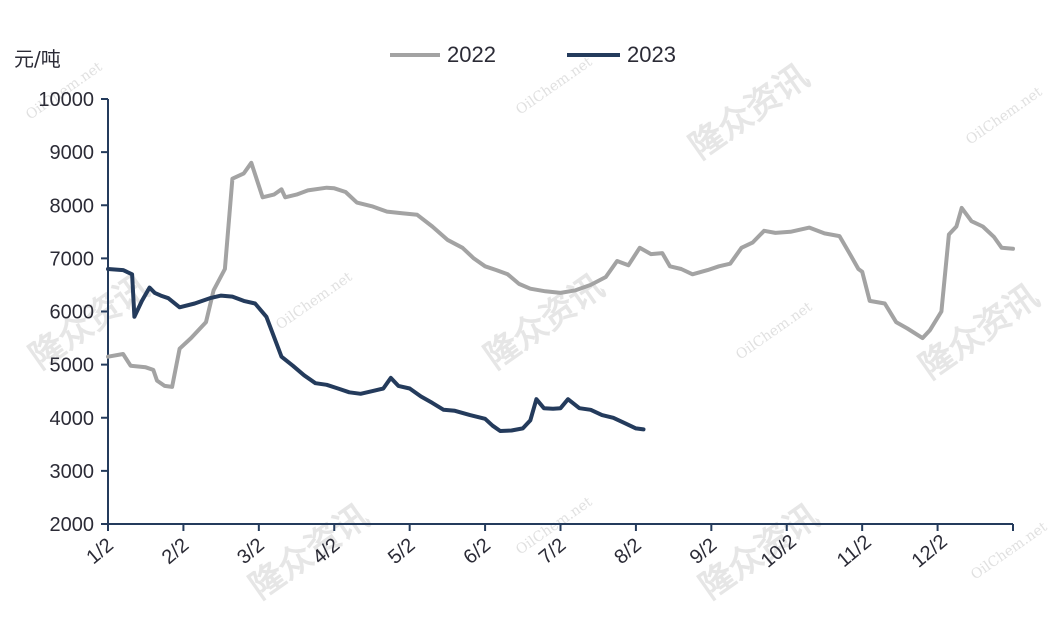  I want to click on series-line-2023, so click(376, 350).